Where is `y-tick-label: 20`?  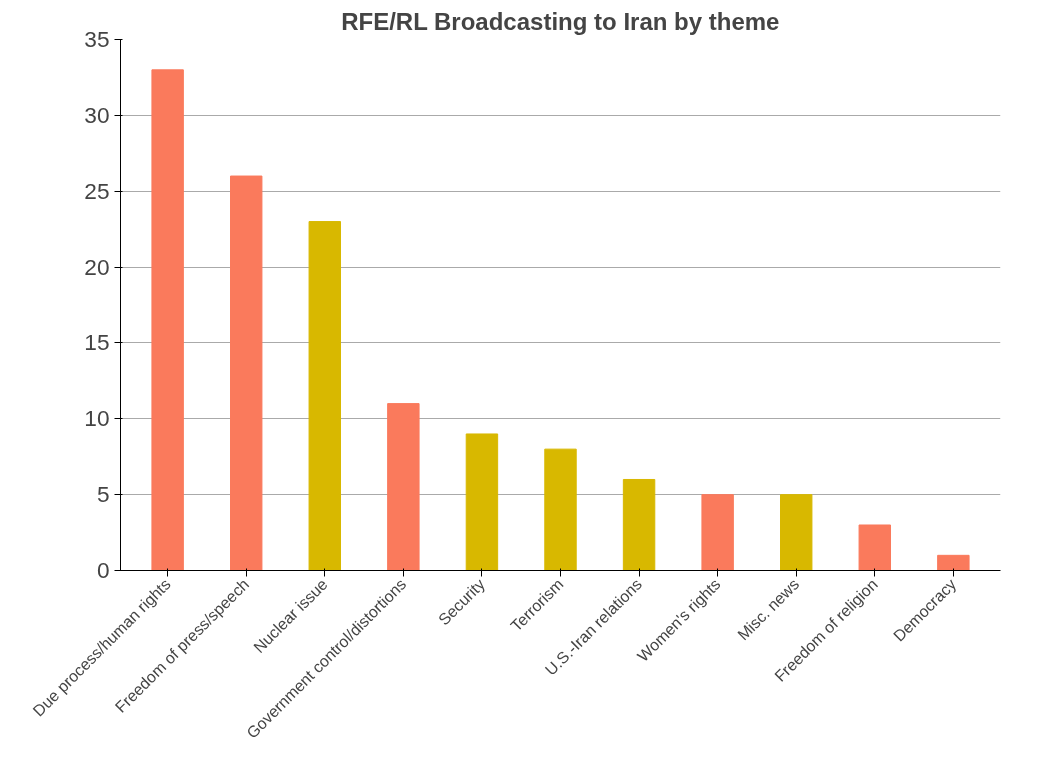 y-tick-label: 20 is located at coordinates (97, 266).